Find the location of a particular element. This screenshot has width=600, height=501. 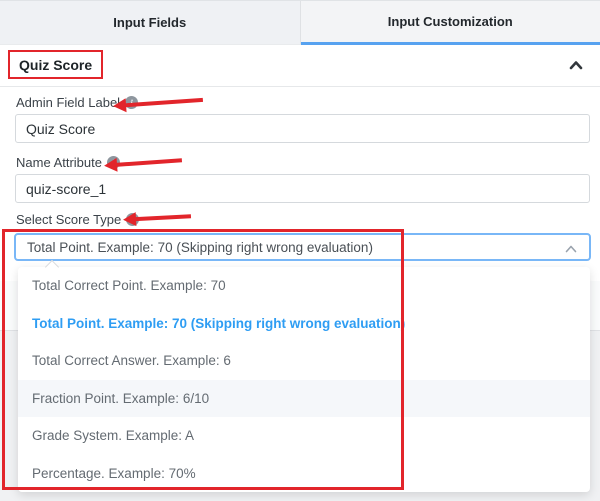

field-label-row: Select Score Type i is located at coordinates (78, 219).